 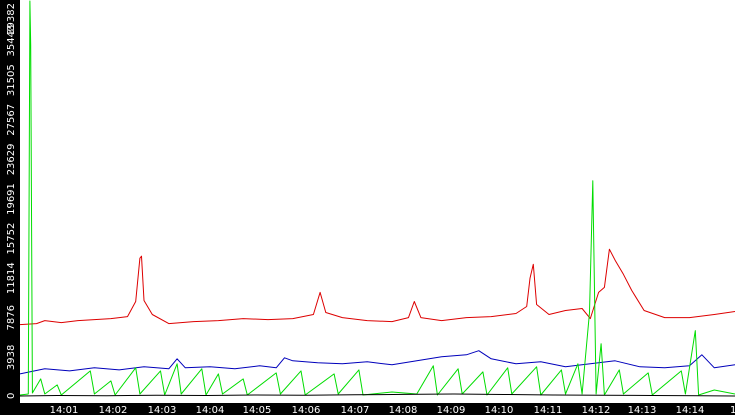 What do you see at coordinates (210, 410) in the screenshot?
I see `x-tick-label: 14:04` at bounding box center [210, 410].